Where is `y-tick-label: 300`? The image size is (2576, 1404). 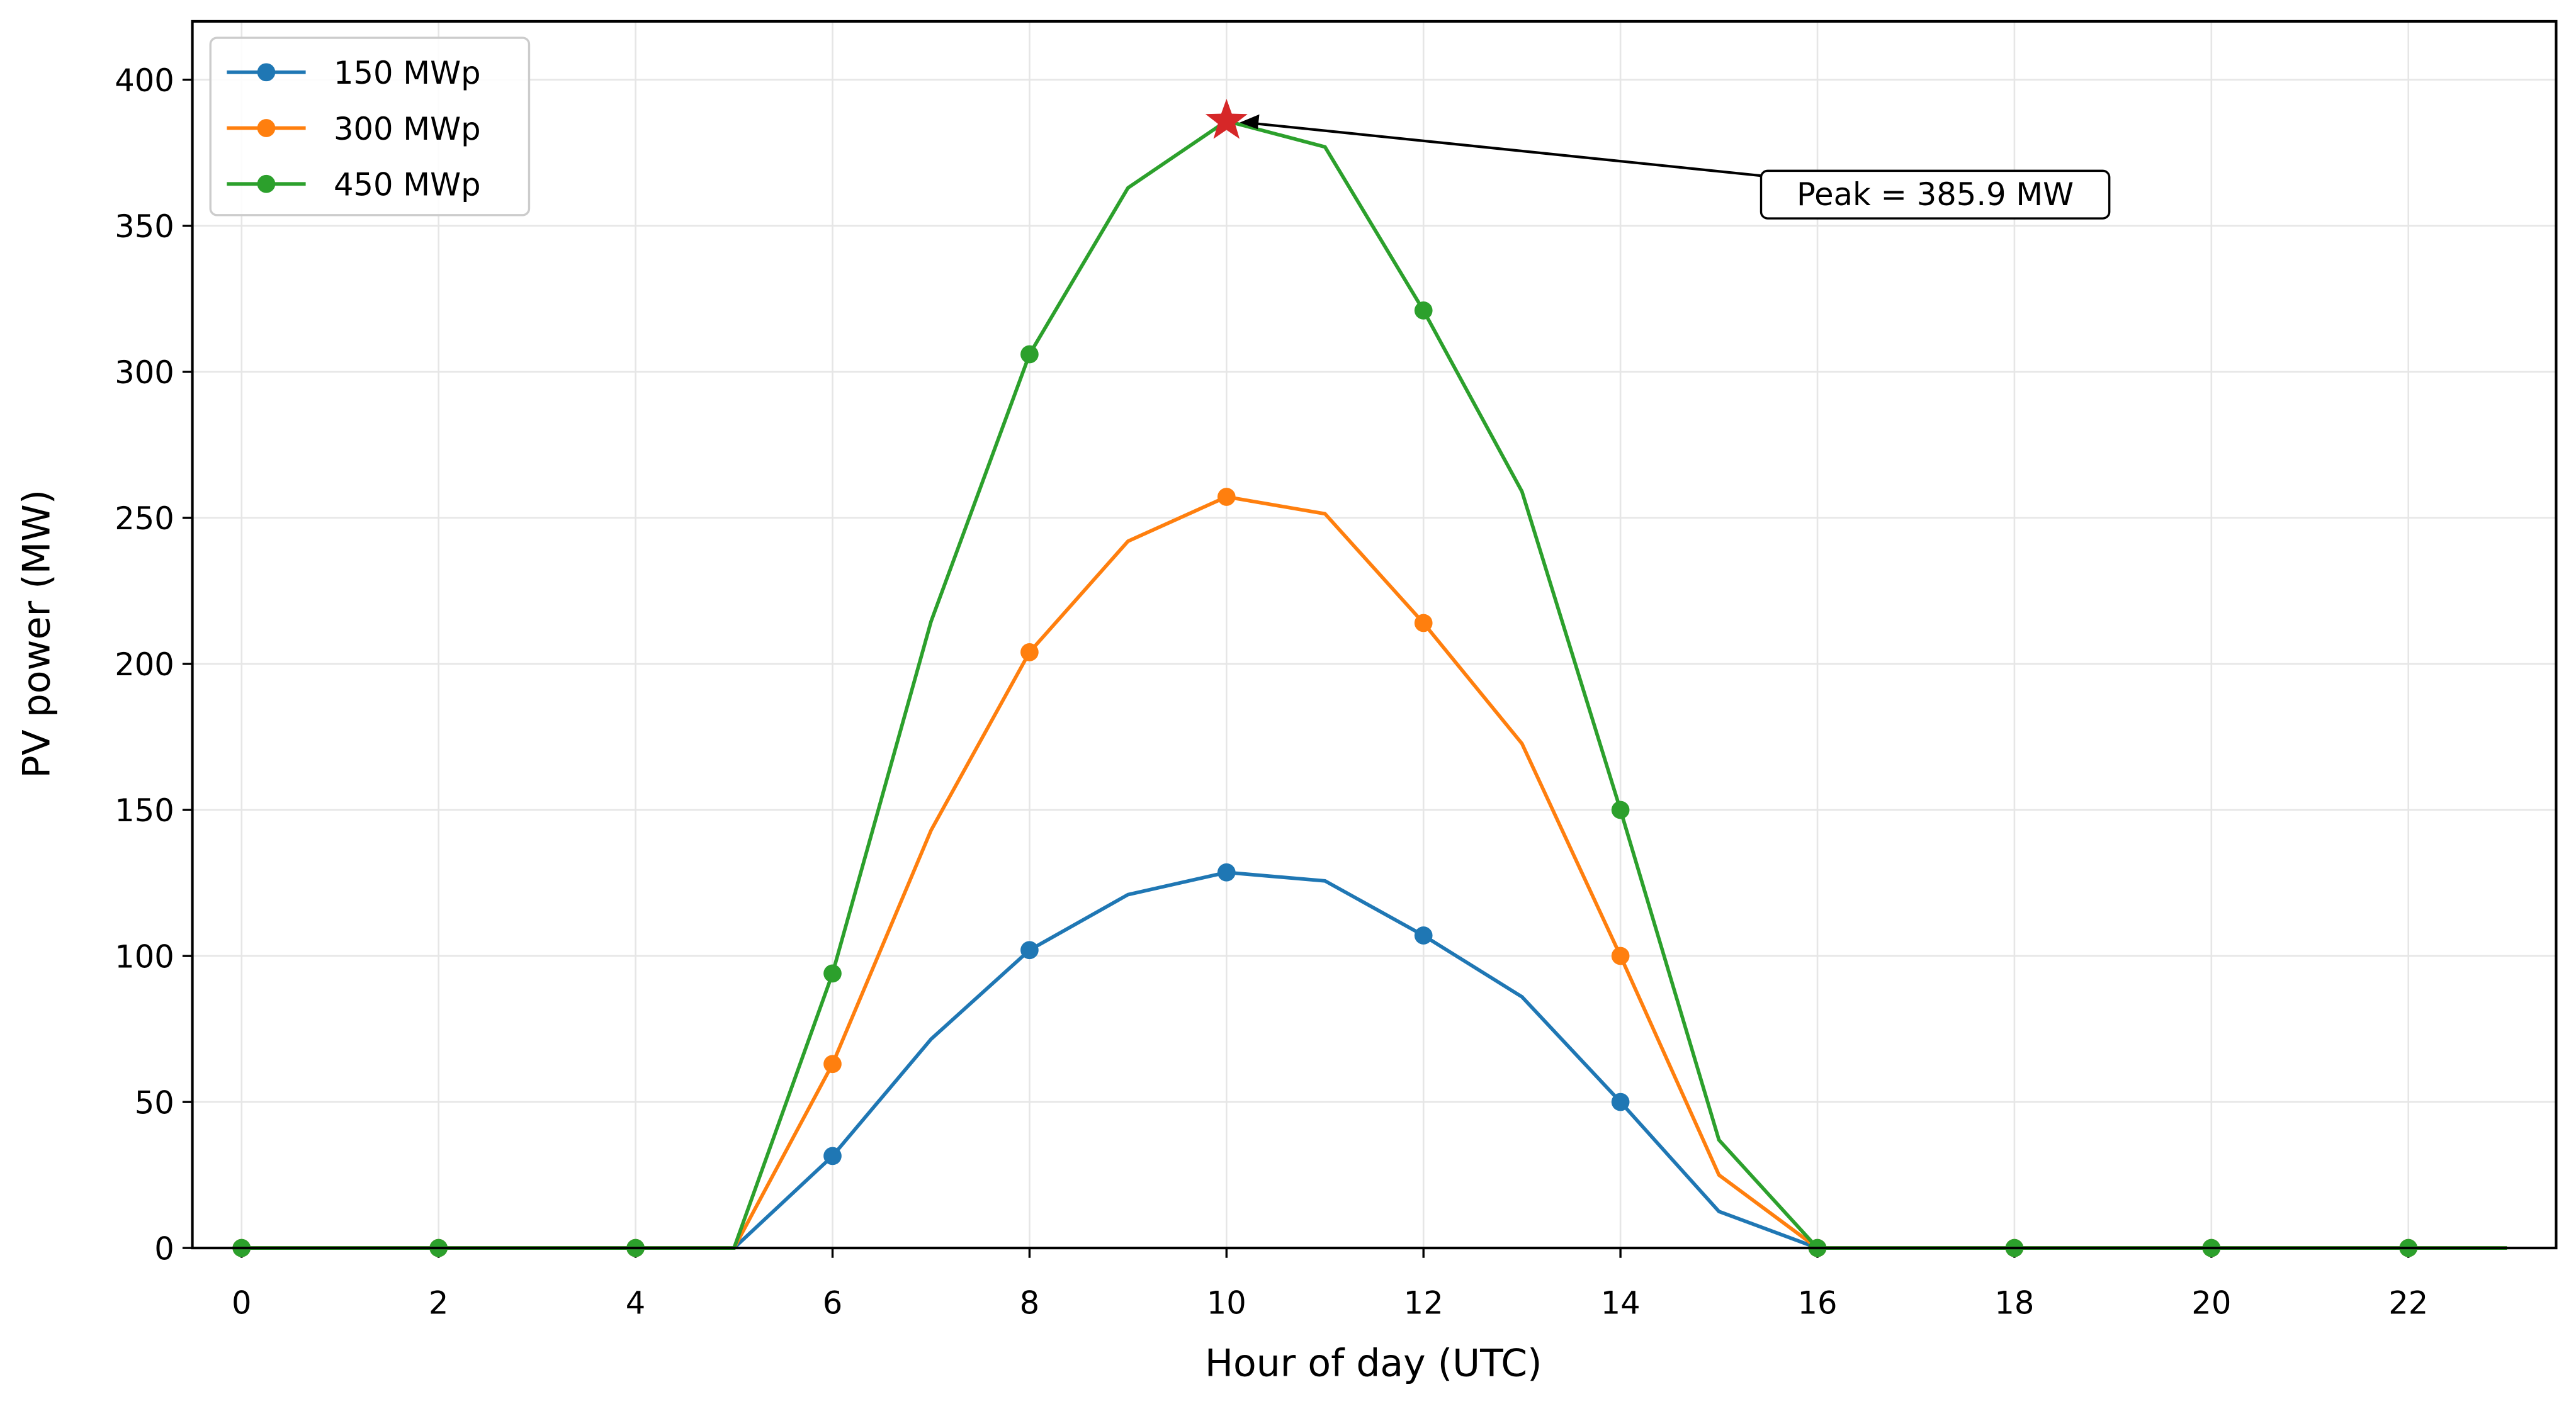 y-tick-label: 300 is located at coordinates (144, 372).